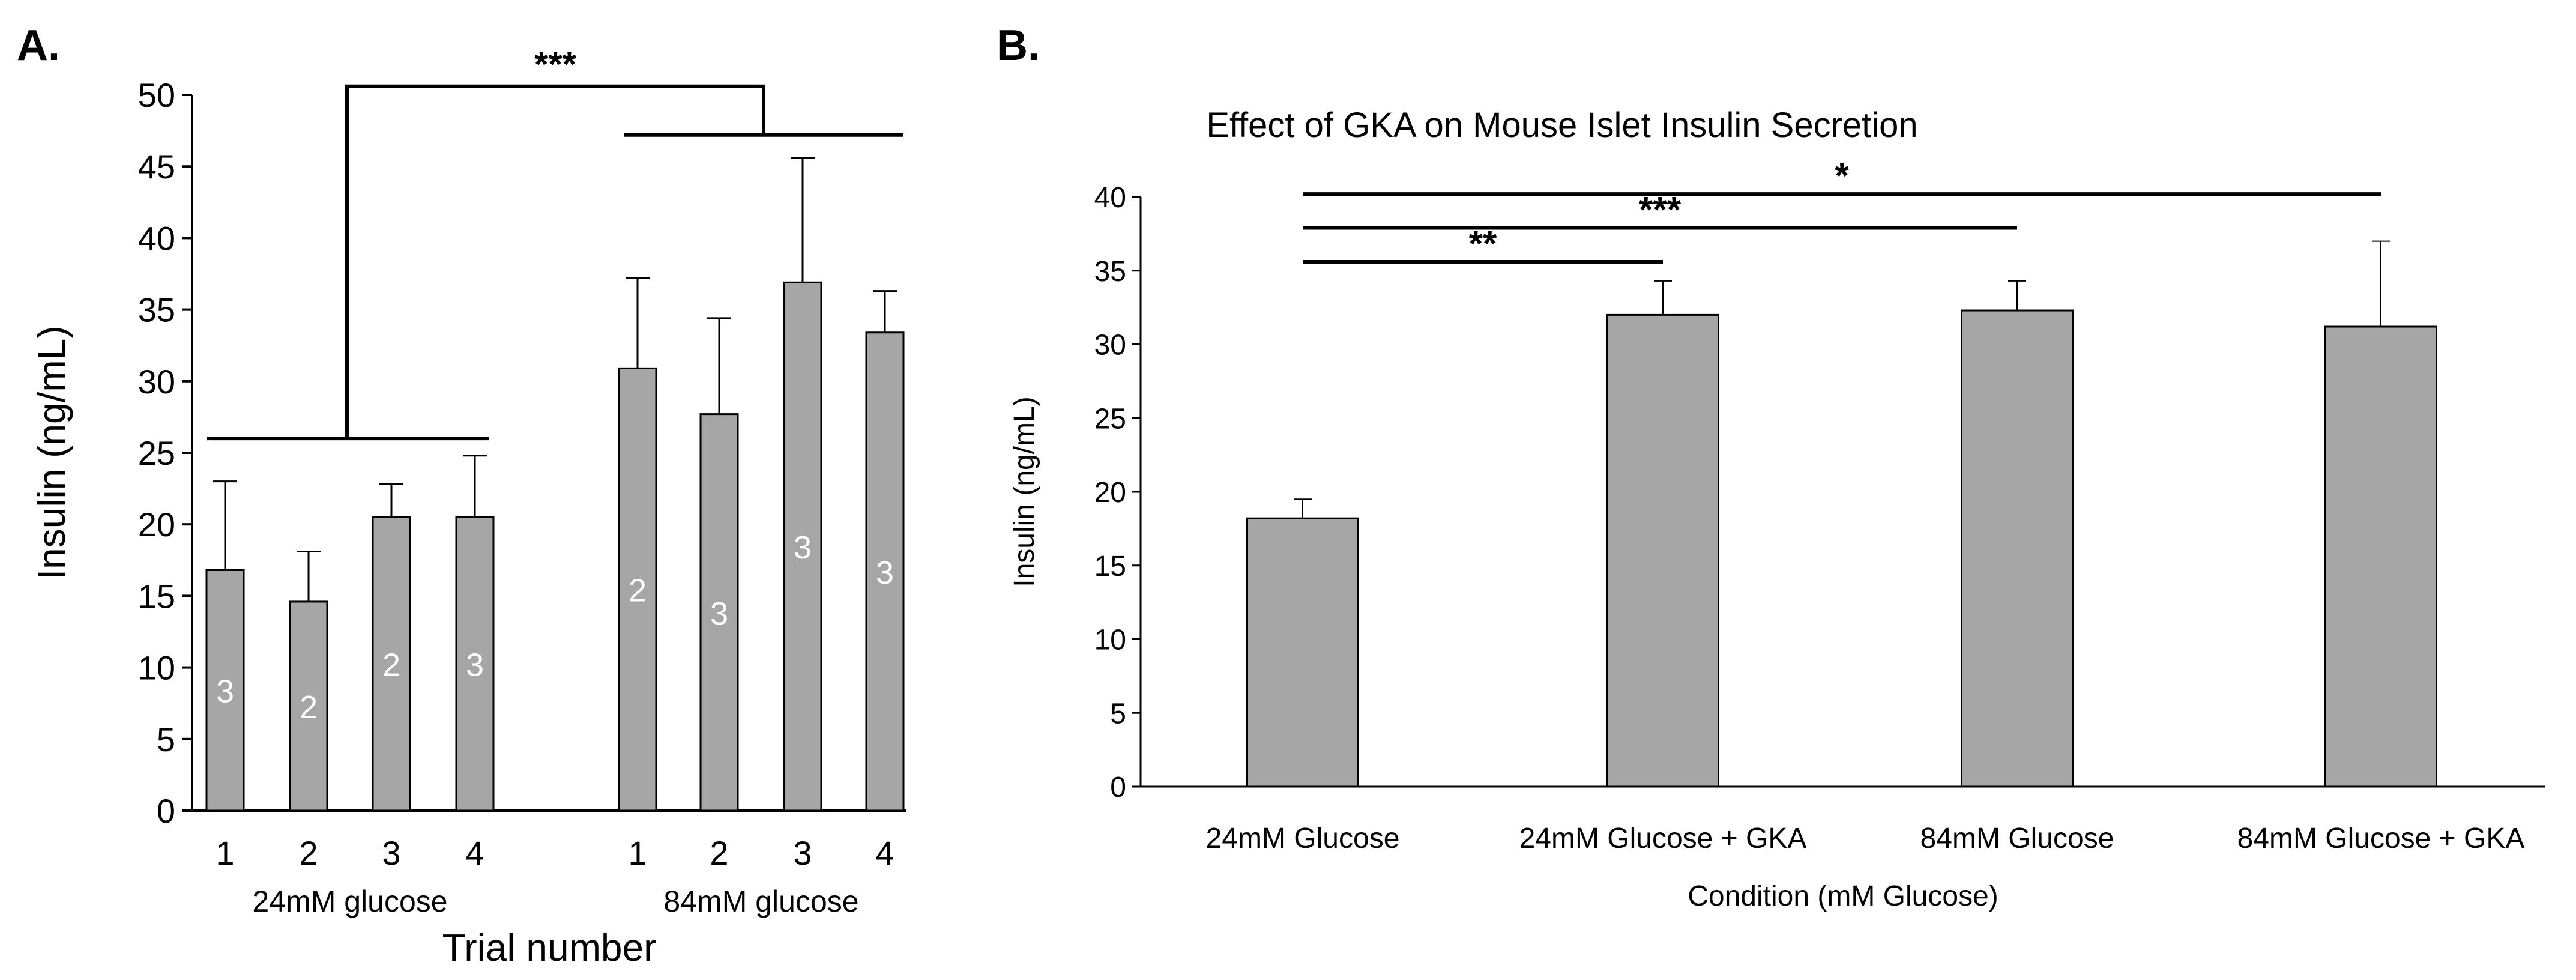 The width and height of the screenshot is (2576, 980). Describe the element at coordinates (1118, 787) in the screenshot. I see `y-tick-label-b: 0` at that location.